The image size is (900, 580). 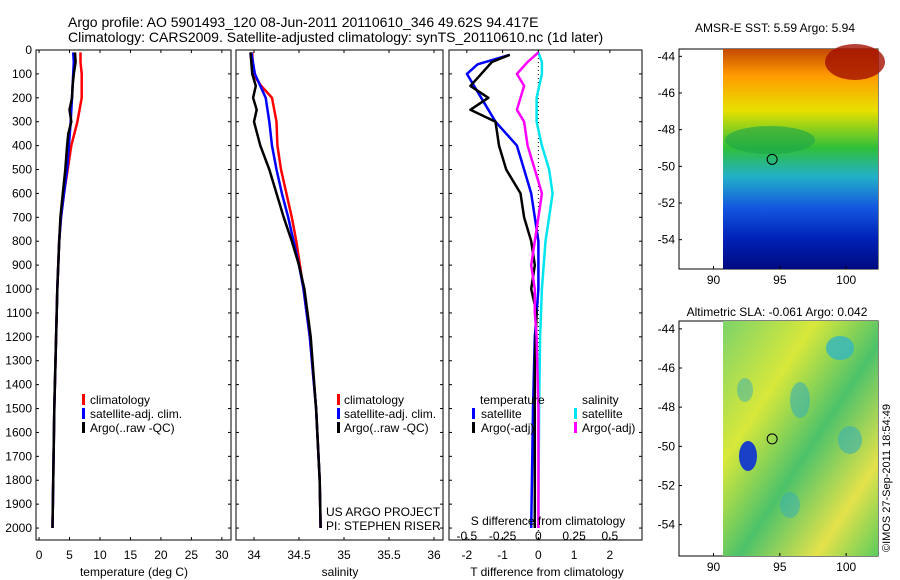 What do you see at coordinates (434, 555) in the screenshot?
I see `x-tick-label: 36` at bounding box center [434, 555].